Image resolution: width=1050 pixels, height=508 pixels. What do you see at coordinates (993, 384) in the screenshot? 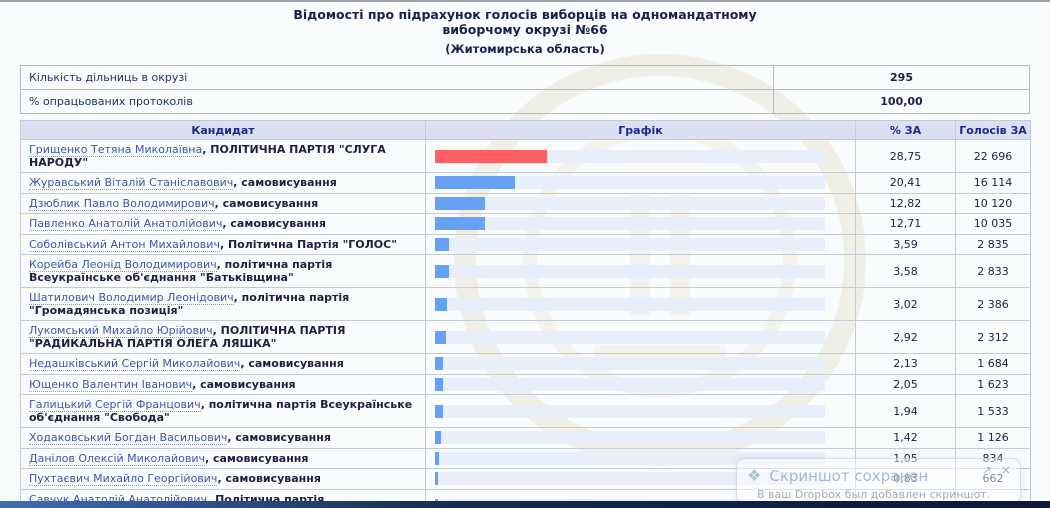
I see `votes-value: 1 623` at bounding box center [993, 384].